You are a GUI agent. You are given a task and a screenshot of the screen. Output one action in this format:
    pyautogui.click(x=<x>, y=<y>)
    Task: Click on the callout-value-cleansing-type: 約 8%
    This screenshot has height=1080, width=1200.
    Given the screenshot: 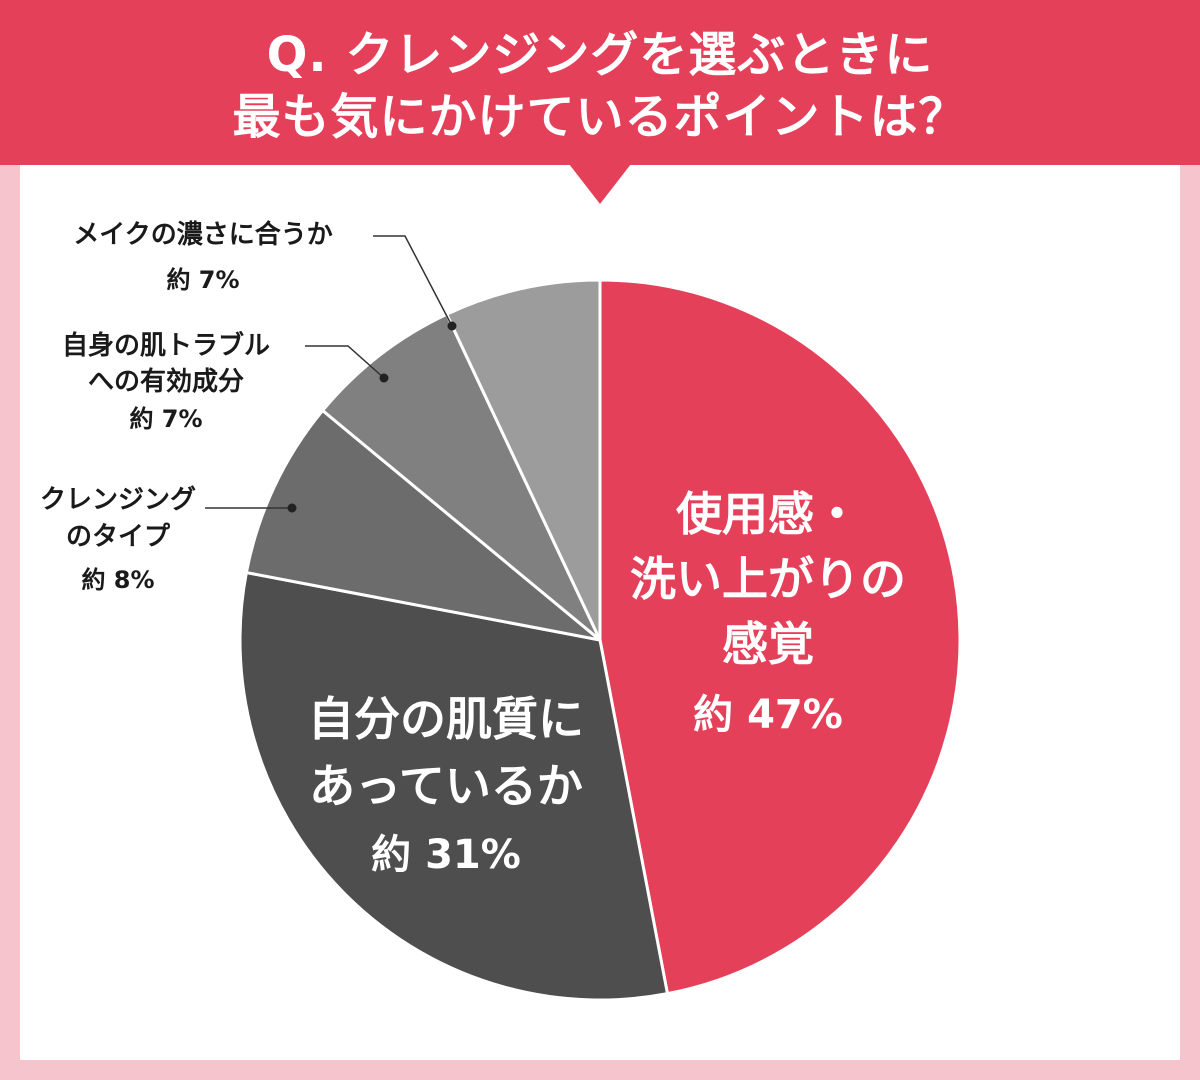 What is the action you would take?
    pyautogui.click(x=117, y=580)
    